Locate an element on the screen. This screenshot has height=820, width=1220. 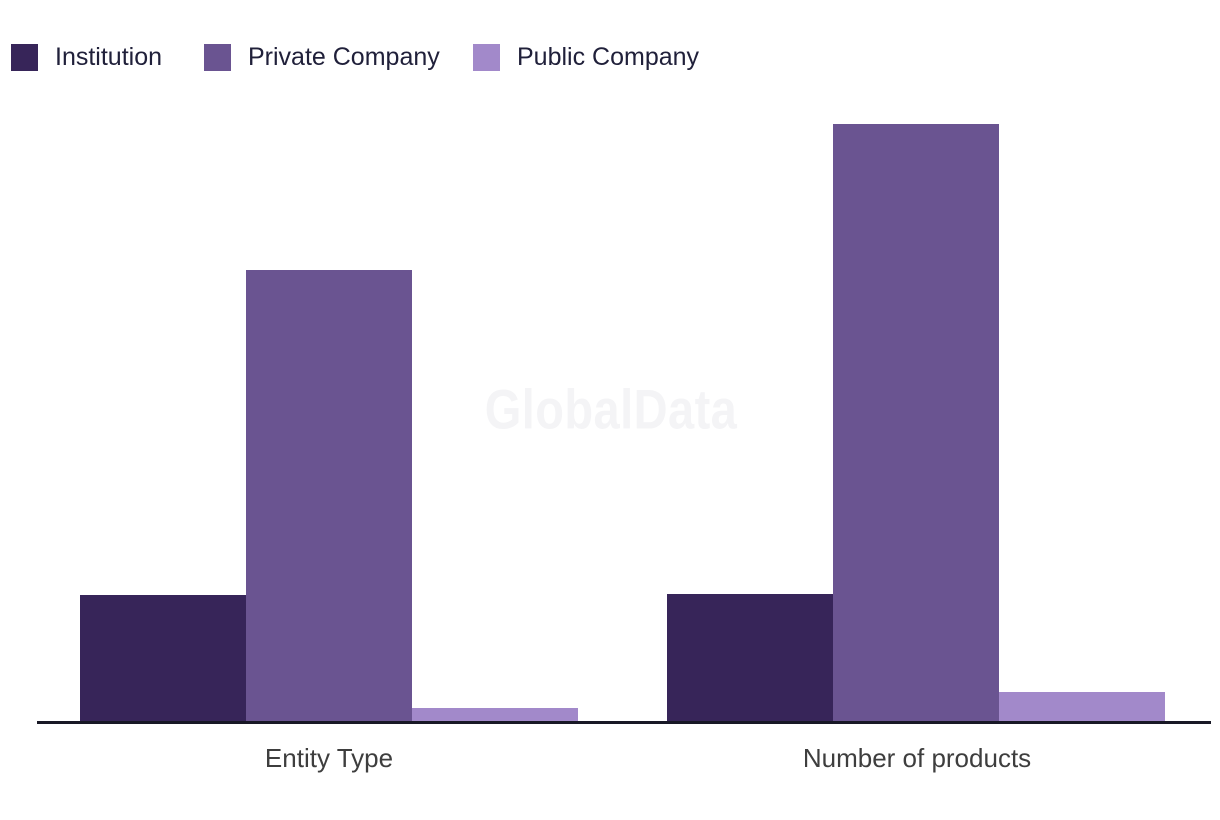
bar-entity-type-private-company is located at coordinates (329, 496).